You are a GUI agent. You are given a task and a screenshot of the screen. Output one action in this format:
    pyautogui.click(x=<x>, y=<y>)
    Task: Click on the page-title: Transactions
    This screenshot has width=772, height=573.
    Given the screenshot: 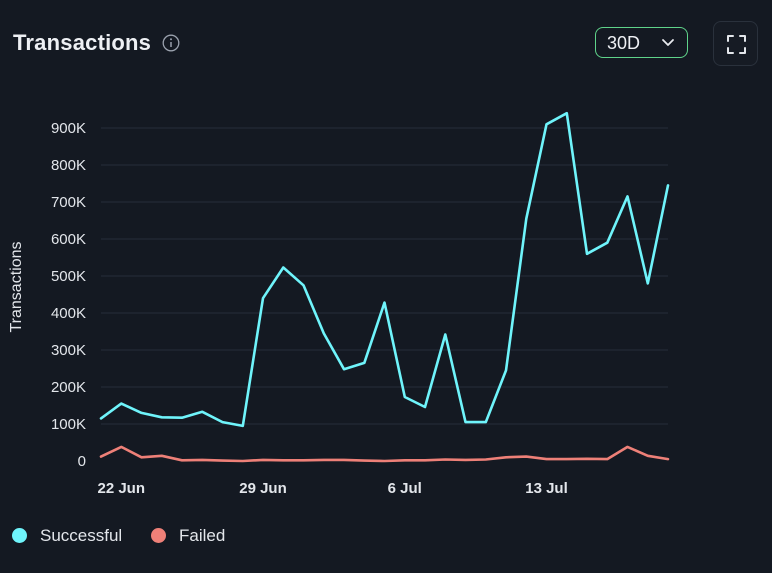 What is the action you would take?
    pyautogui.click(x=82, y=42)
    